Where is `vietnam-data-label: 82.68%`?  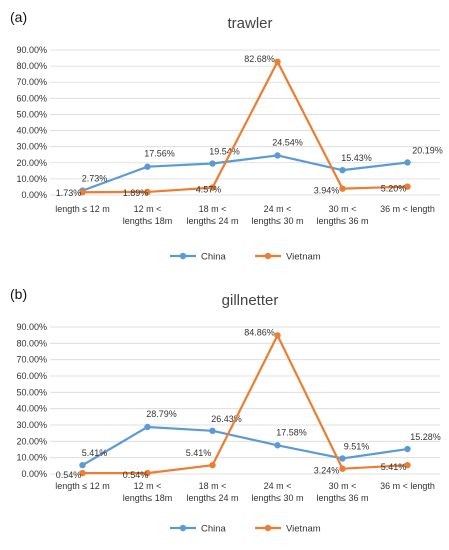
vietnam-data-label: 82.68% is located at coordinates (259, 59).